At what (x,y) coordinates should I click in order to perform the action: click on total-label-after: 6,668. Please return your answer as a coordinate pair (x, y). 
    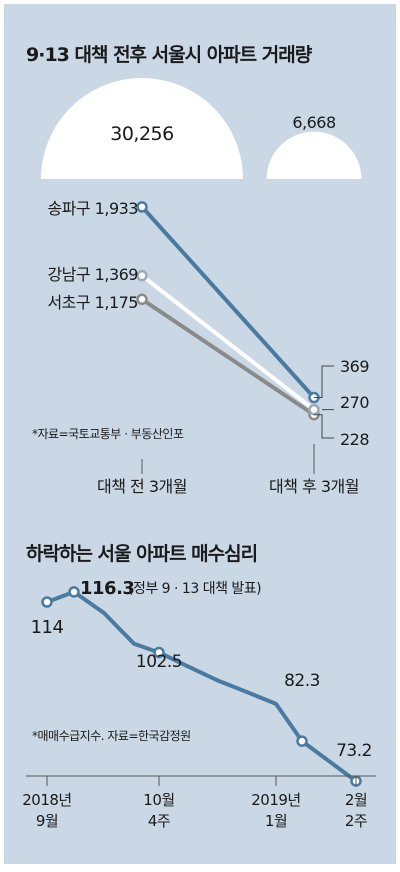
    Looking at the image, I should click on (314, 122).